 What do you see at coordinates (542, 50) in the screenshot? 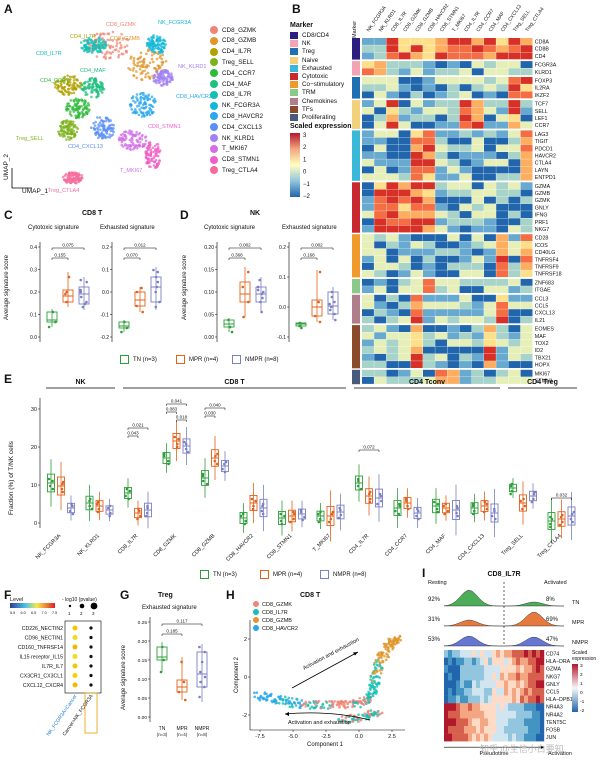
I see `heatmap-gene-label: CD8B` at bounding box center [542, 50].